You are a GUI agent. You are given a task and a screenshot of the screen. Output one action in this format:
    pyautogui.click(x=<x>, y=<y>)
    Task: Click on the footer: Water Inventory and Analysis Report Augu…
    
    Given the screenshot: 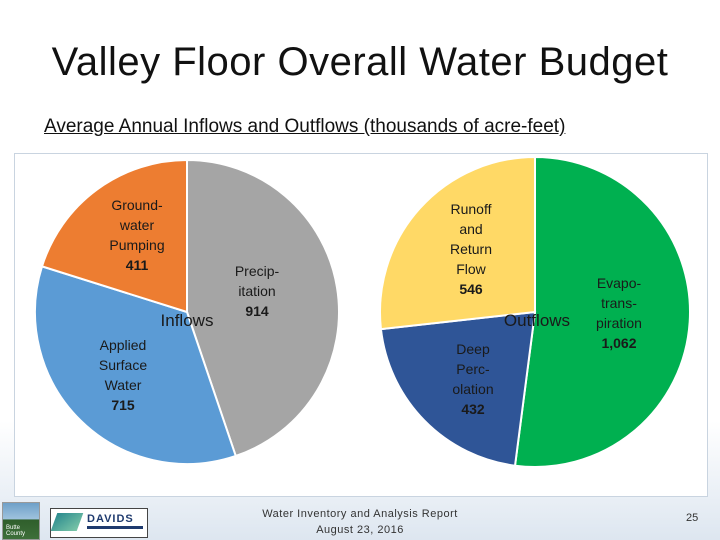 What is the action you would take?
    pyautogui.click(x=360, y=522)
    